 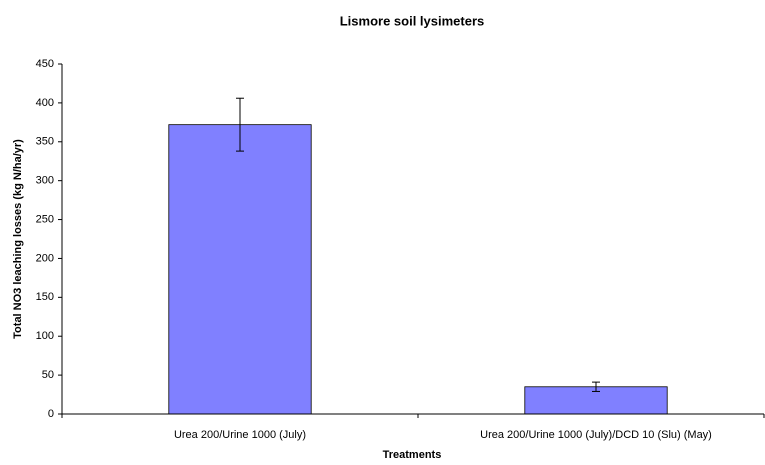 What do you see at coordinates (412, 20) in the screenshot?
I see `chart-title: Lismore soil lysimeters` at bounding box center [412, 20].